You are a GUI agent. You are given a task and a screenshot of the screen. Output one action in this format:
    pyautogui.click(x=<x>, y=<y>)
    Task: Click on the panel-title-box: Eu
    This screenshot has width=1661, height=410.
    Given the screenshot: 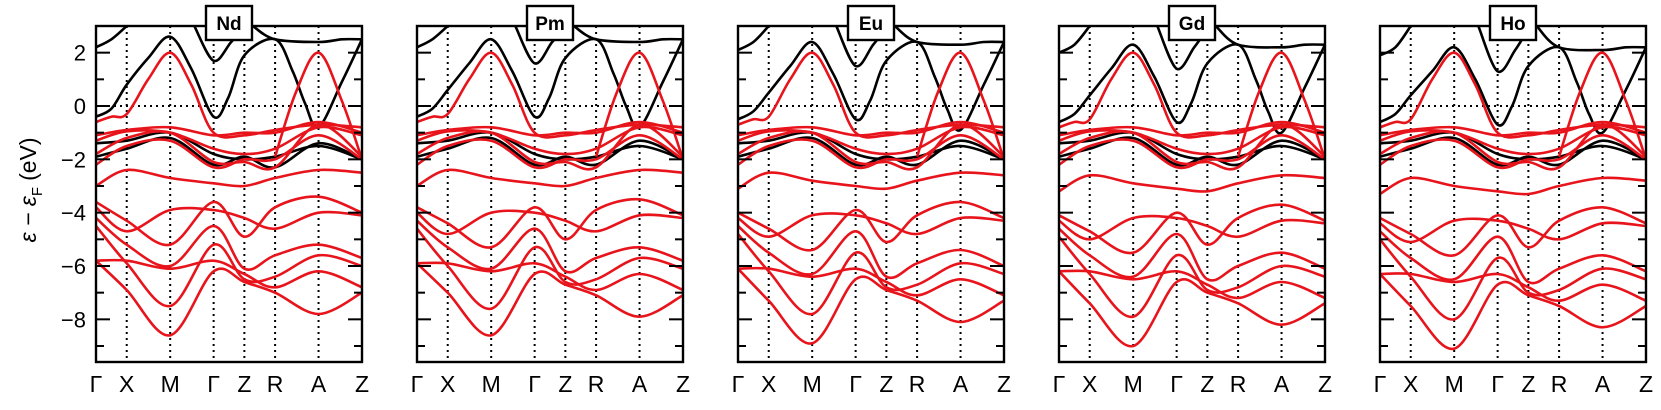 What is the action you would take?
    pyautogui.click(x=871, y=23)
    